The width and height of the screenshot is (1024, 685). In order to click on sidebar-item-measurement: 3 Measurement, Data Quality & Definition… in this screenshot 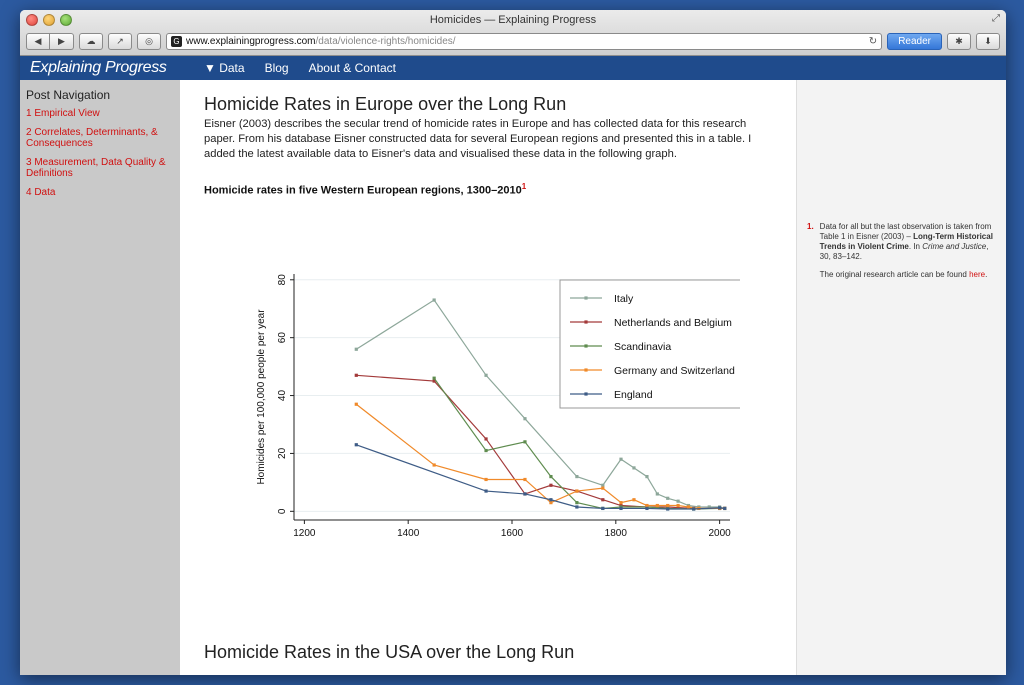, I will do `click(96, 168)`.